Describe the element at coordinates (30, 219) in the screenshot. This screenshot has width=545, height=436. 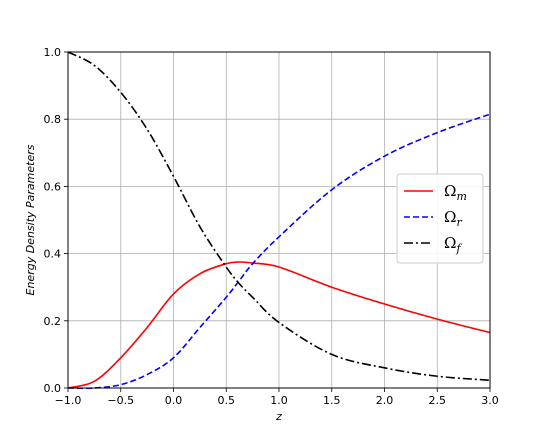
I see `y-axis-label: Energy Density Parameters` at that location.